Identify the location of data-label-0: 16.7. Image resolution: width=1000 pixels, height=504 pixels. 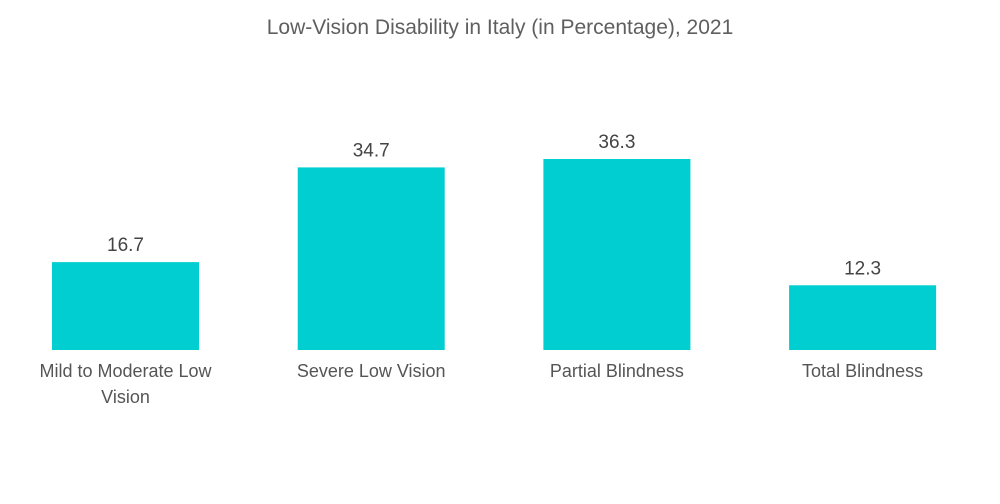
(125, 245).